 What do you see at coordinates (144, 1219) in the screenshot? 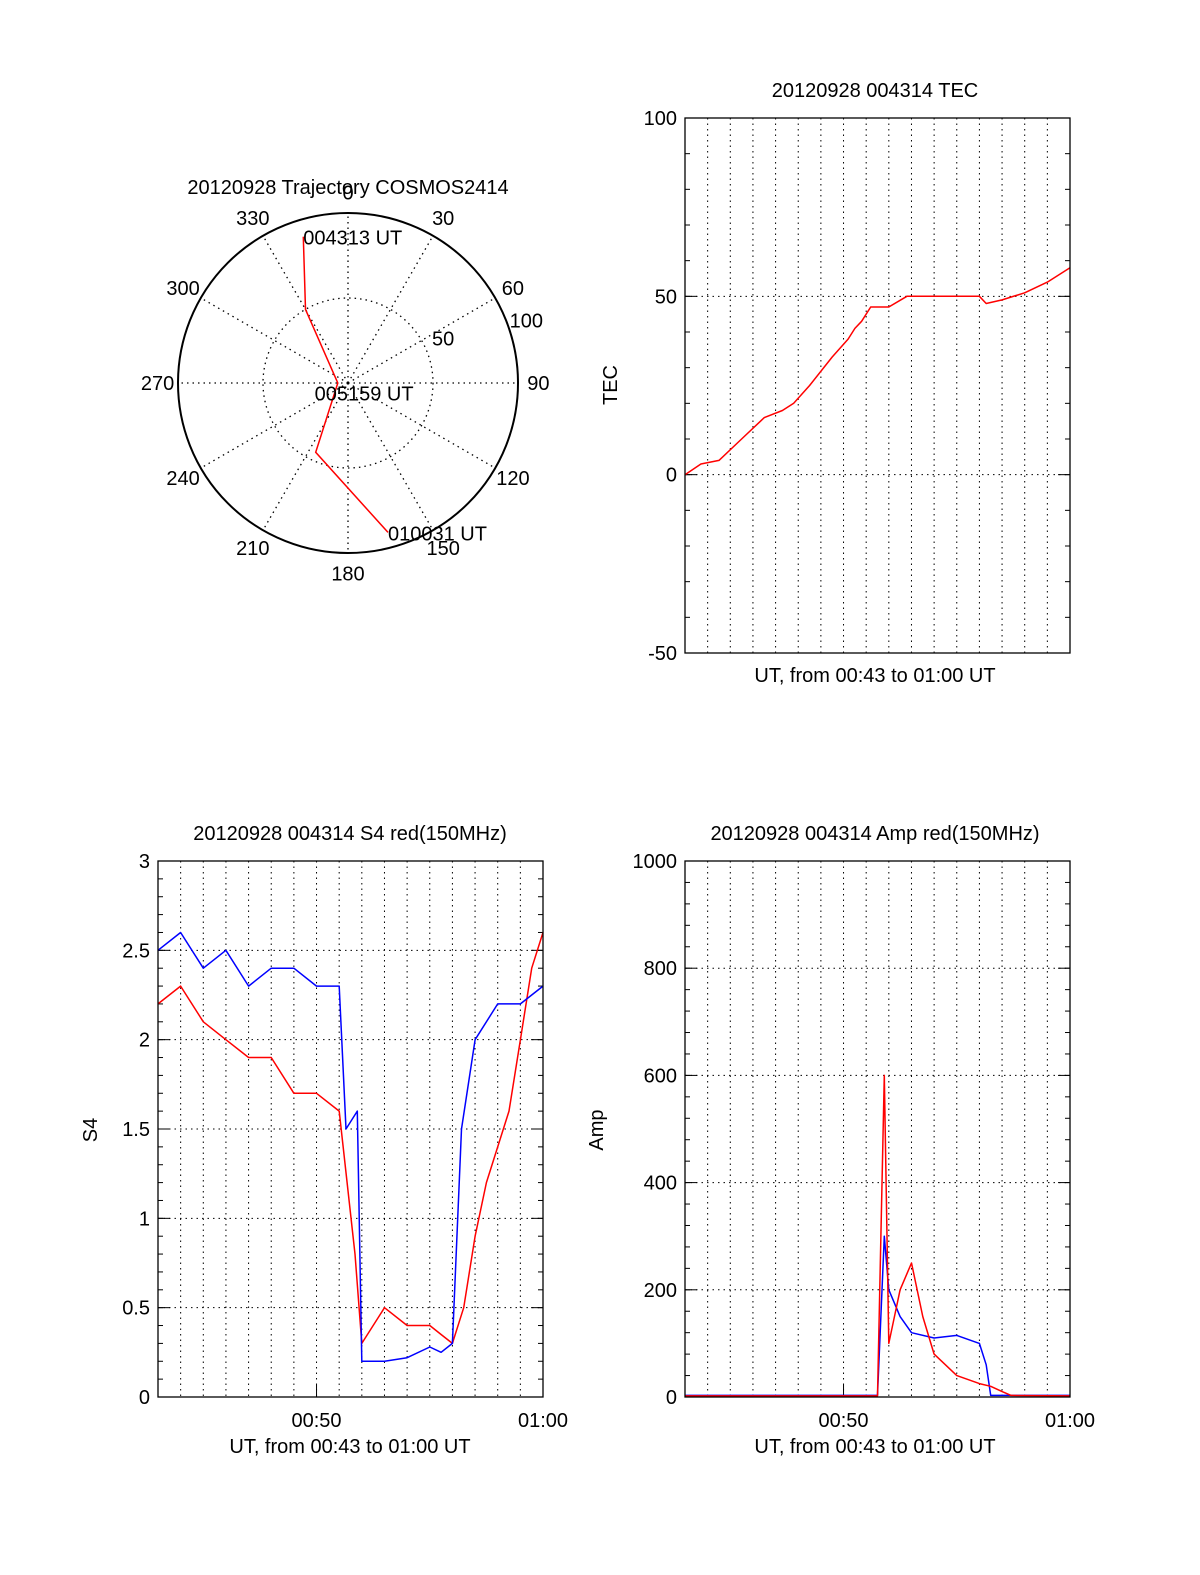
I see `y-tick-label: 1` at bounding box center [144, 1219].